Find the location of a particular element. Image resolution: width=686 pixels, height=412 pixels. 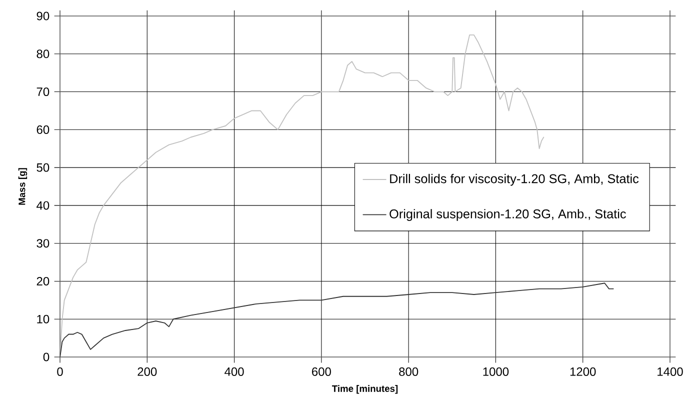

y-tick-label: 0 is located at coordinates (46, 357).